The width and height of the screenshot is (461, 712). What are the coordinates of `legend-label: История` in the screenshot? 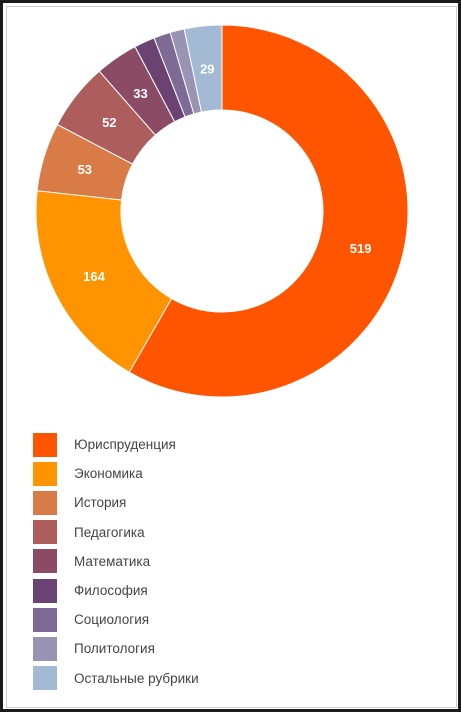 It's located at (100, 503).